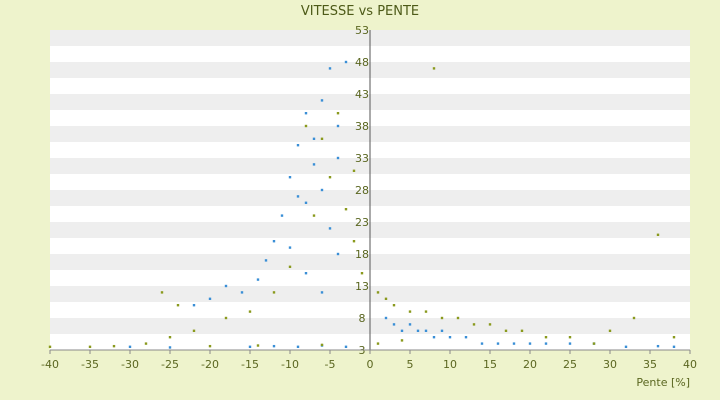 This screenshot has width=720, height=400. I want to click on y-tick-label: 23, so click(362, 222).